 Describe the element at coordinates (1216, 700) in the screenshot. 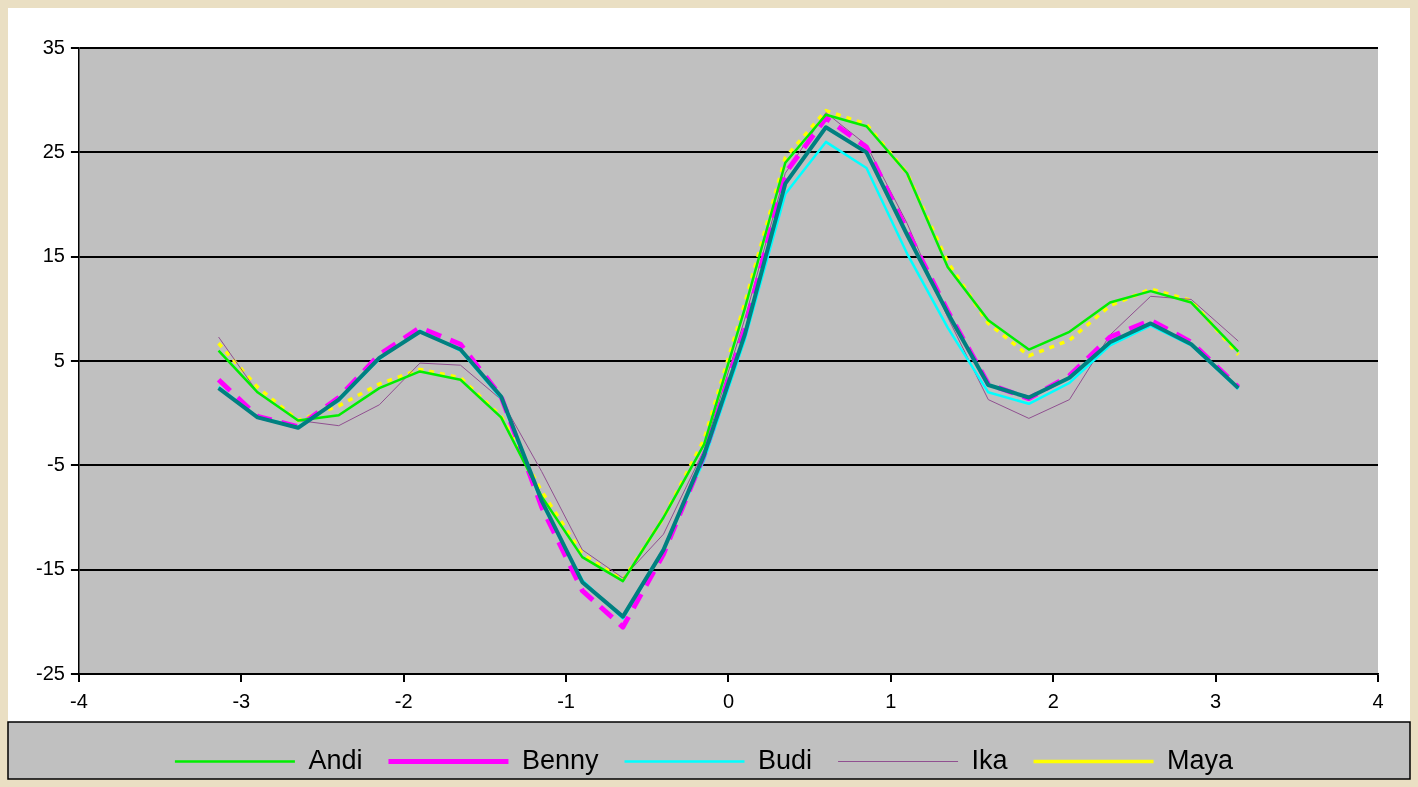

I see `x-tick-label: 3` at that location.